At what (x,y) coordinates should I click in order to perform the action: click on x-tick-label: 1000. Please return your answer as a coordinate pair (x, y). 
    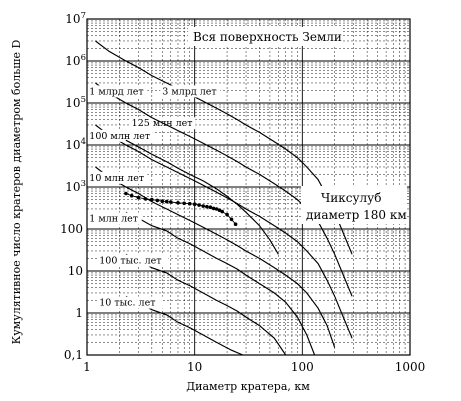
    Looking at the image, I should click on (410, 367).